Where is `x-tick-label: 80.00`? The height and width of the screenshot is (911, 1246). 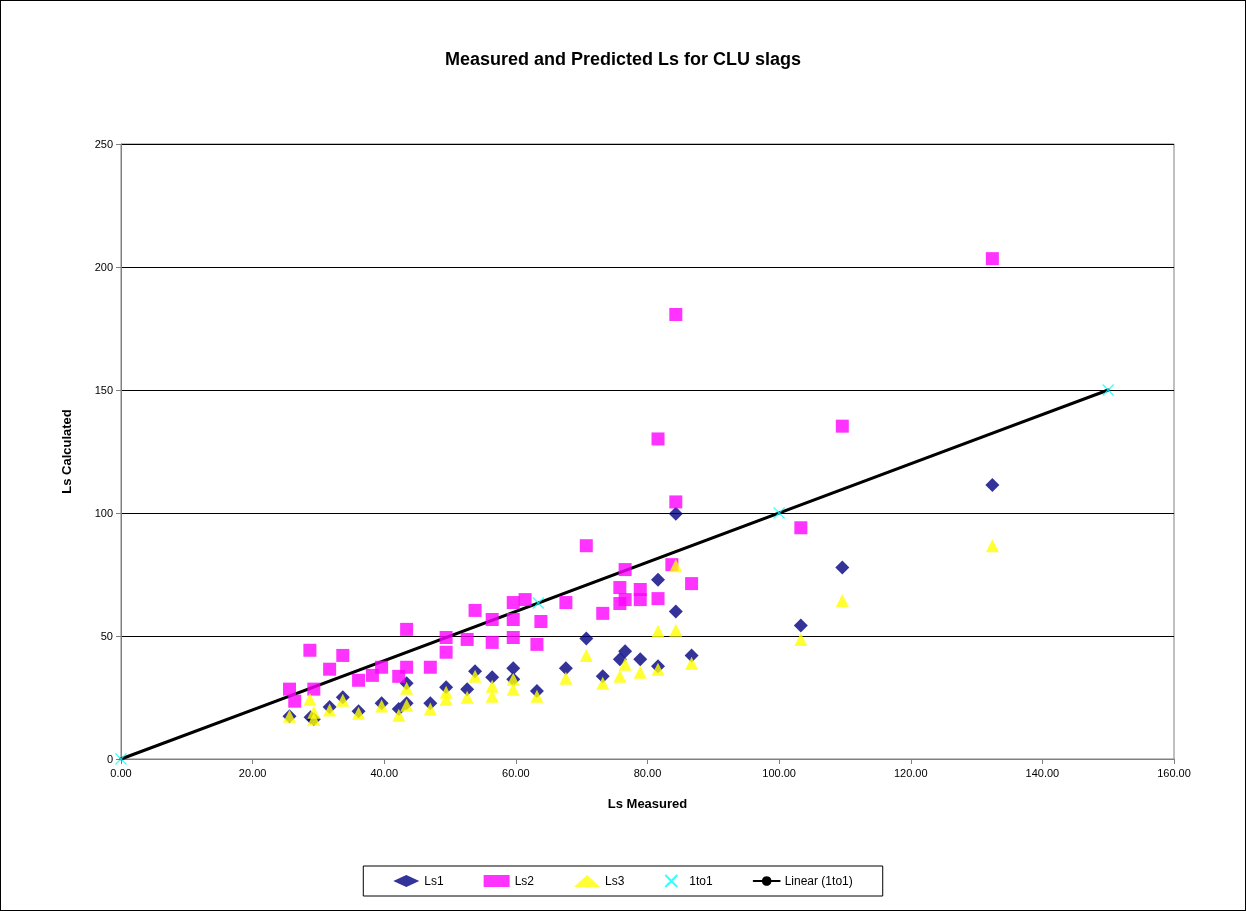 x-tick-label: 80.00 is located at coordinates (647, 772).